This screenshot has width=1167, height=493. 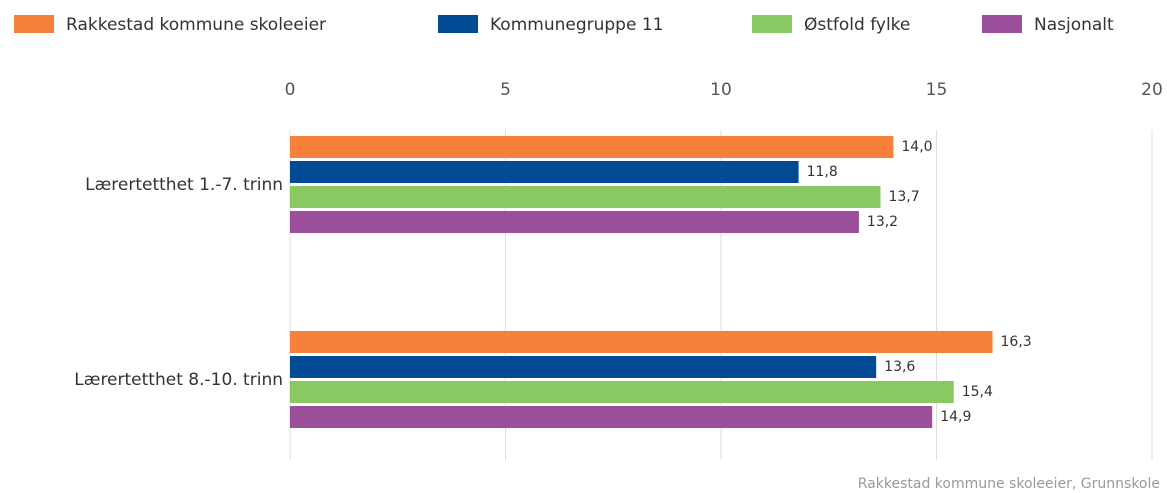 I want to click on data-label: 11,8, so click(x=822, y=172).